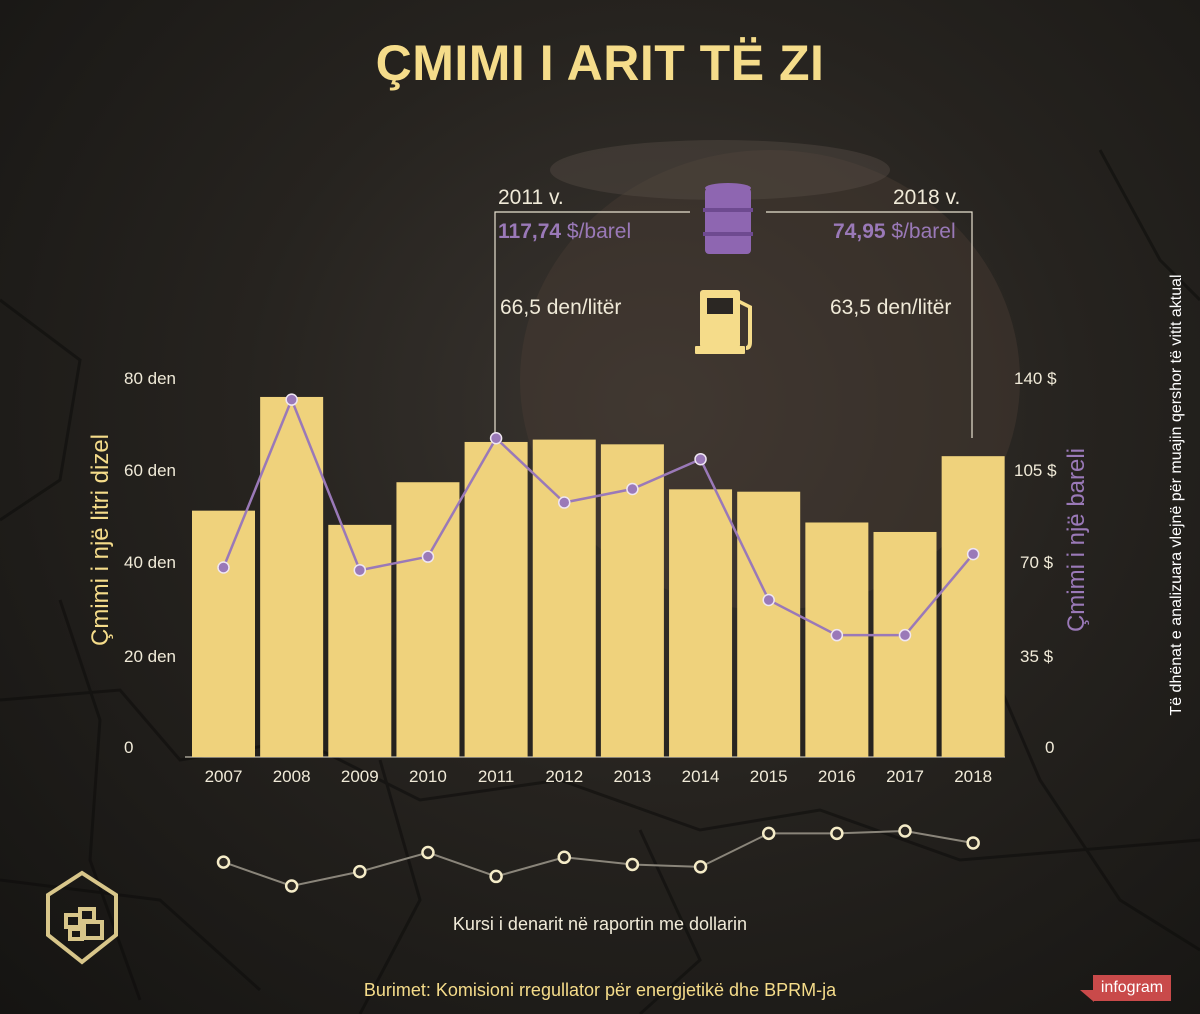 The height and width of the screenshot is (1014, 1200). What do you see at coordinates (598, 516) in the screenshot?
I see `oil-price-line` at bounding box center [598, 516].